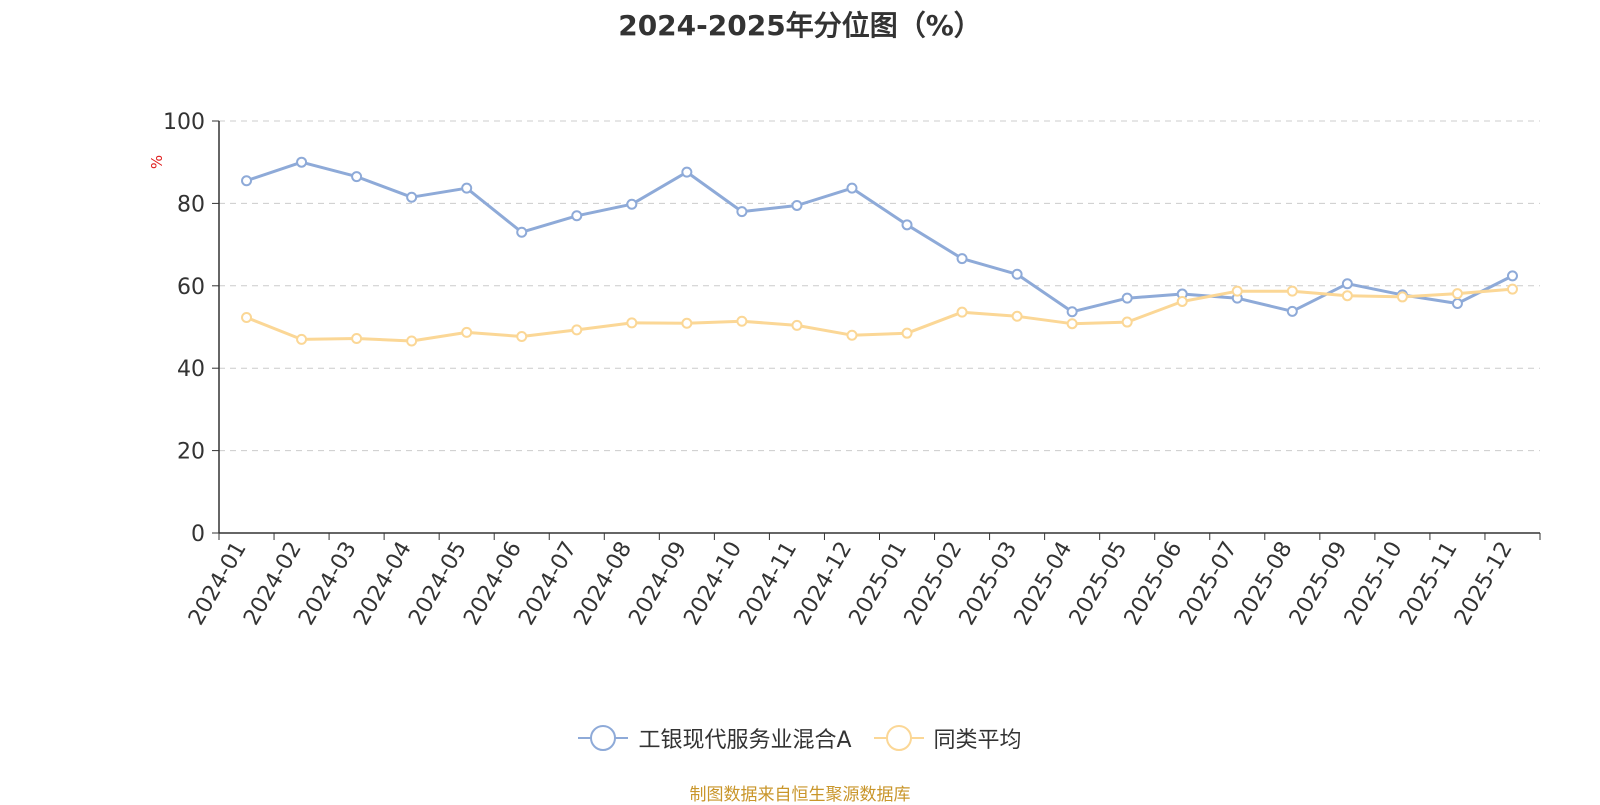 Image resolution: width=1600 pixels, height=805 pixels. I want to click on y-tick-label: 0, so click(198, 534).